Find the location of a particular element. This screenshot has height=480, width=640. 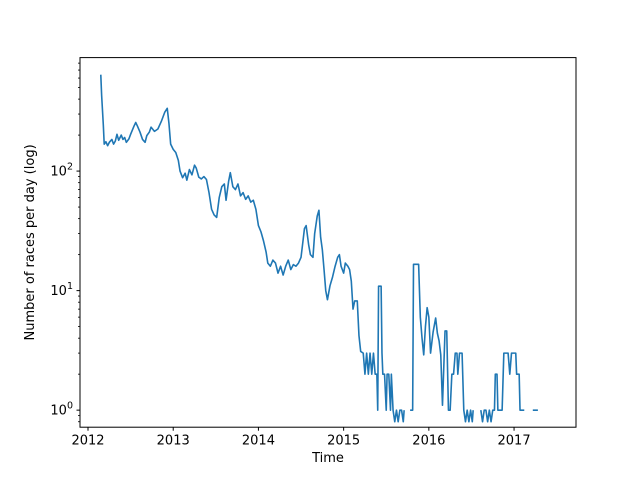

x-axis-label: Time is located at coordinates (327, 458).